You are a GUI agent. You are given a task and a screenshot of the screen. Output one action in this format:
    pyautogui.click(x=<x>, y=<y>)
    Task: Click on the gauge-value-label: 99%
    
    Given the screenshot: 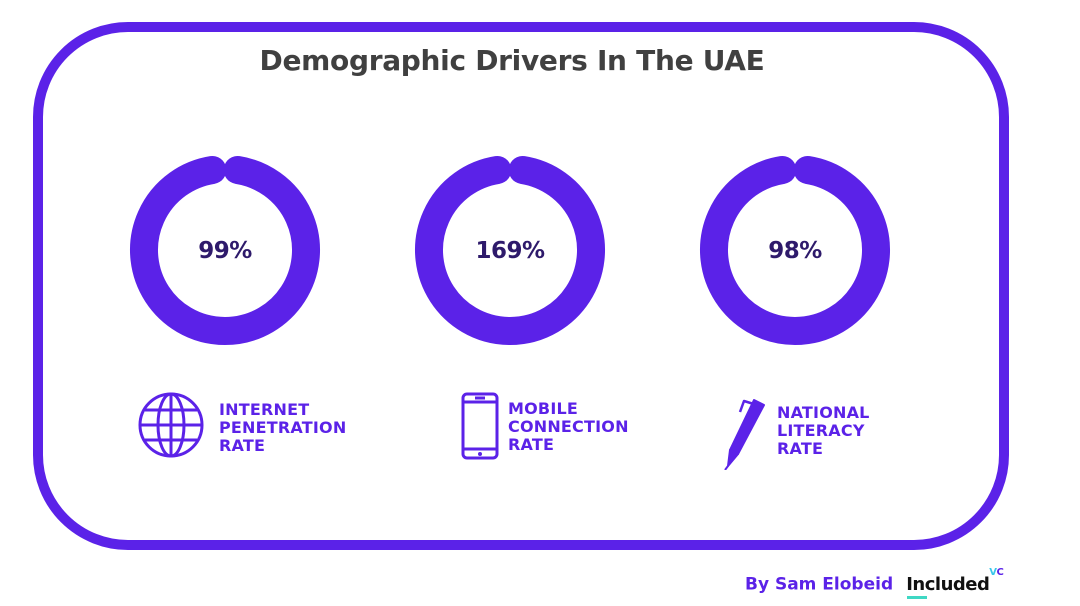 What is the action you would take?
    pyautogui.click(x=225, y=251)
    